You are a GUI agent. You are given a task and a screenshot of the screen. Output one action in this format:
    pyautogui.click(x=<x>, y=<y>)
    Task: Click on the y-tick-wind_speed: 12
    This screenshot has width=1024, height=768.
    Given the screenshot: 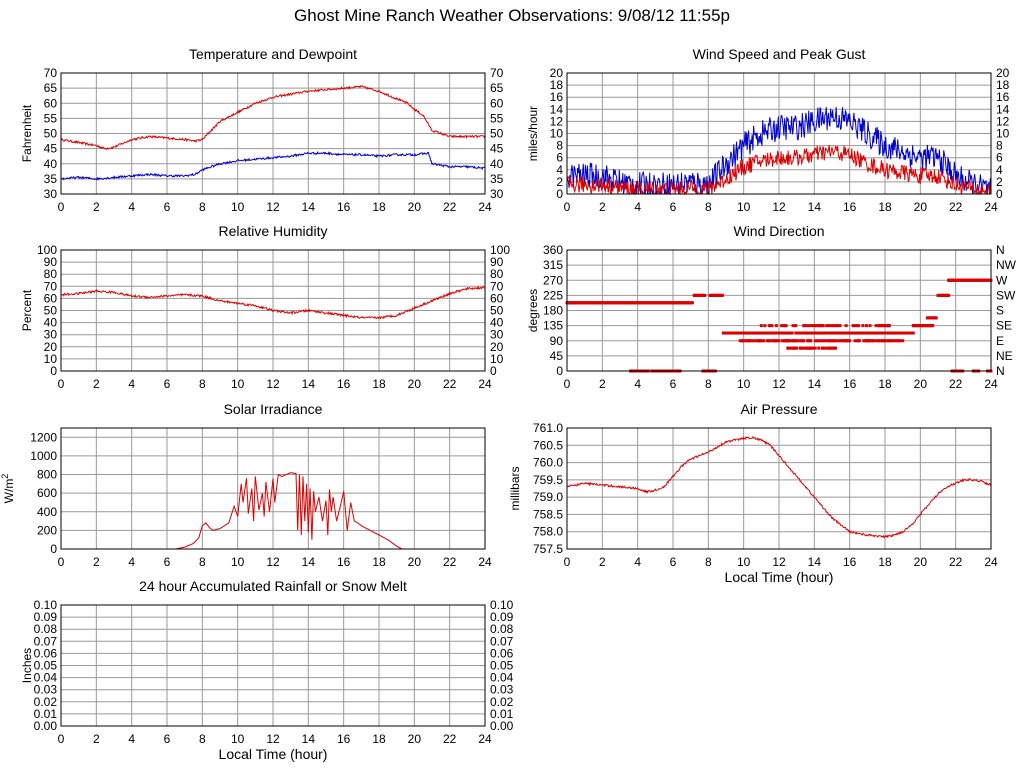 What is the action you would take?
    pyautogui.click(x=557, y=121)
    